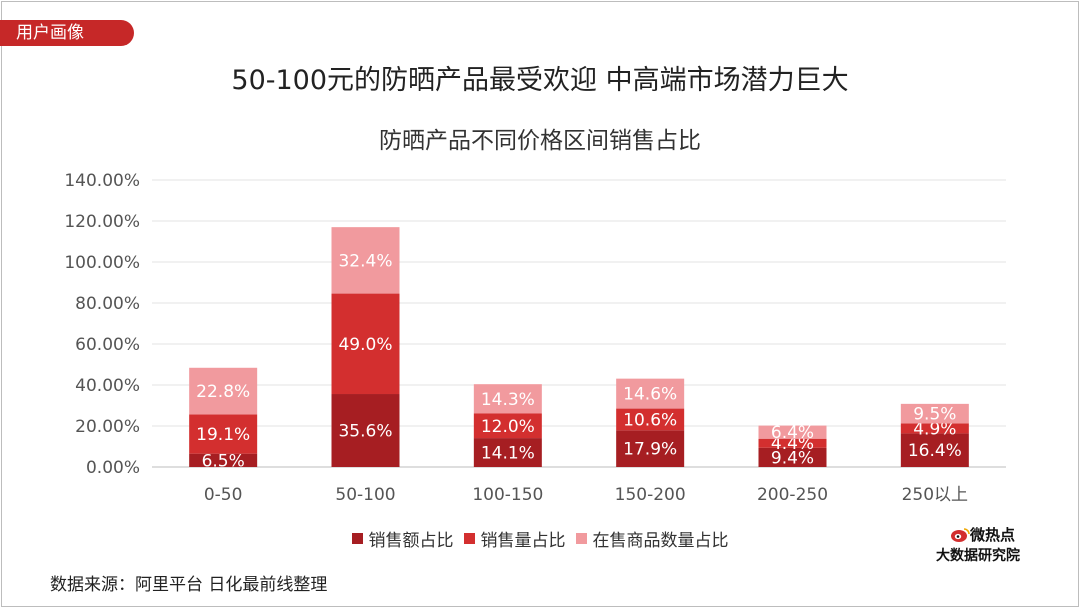 The image size is (1080, 608). Describe the element at coordinates (107, 386) in the screenshot. I see `y-tick-label: 40.00%` at that location.